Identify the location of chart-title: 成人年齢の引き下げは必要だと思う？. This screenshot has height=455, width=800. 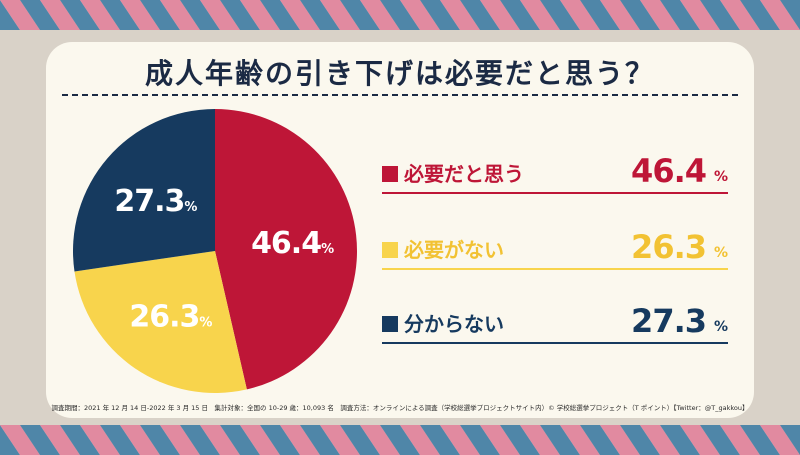
(399, 73).